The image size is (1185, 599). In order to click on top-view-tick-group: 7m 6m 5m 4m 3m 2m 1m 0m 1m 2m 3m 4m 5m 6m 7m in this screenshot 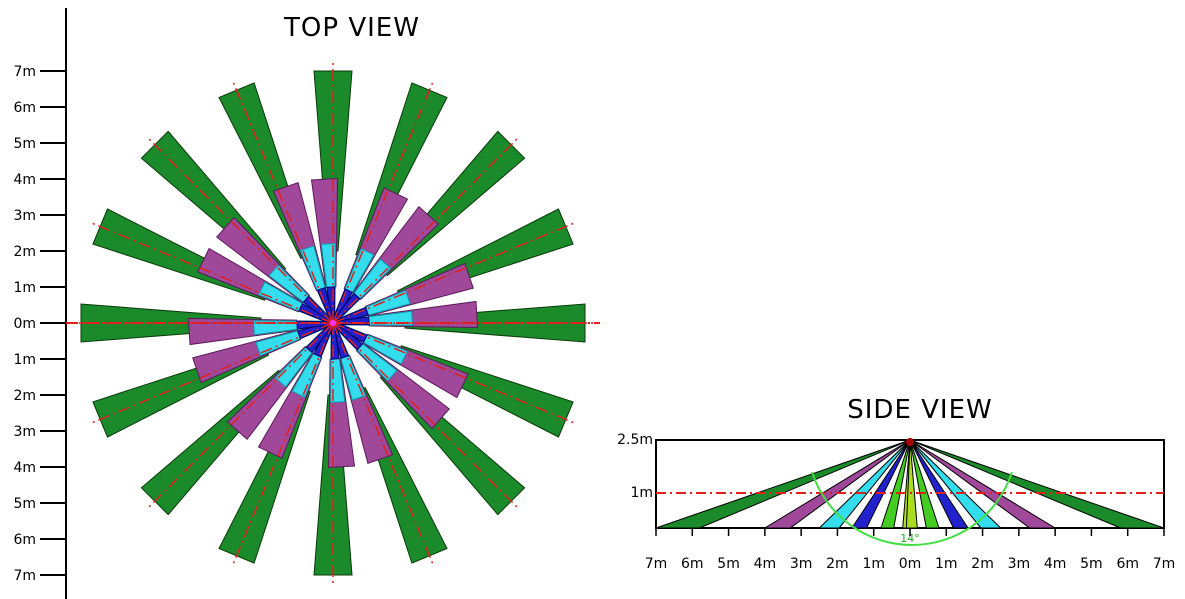, I will do `click(39, 324)`.